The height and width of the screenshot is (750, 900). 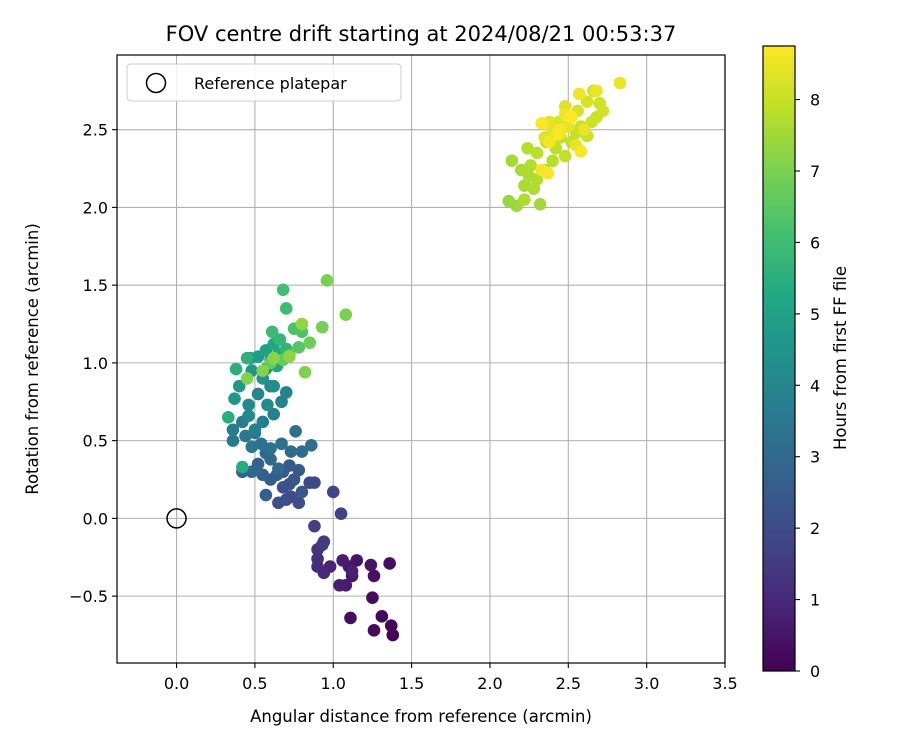 What do you see at coordinates (779, 358) in the screenshot?
I see `colorbar-frame` at bounding box center [779, 358].